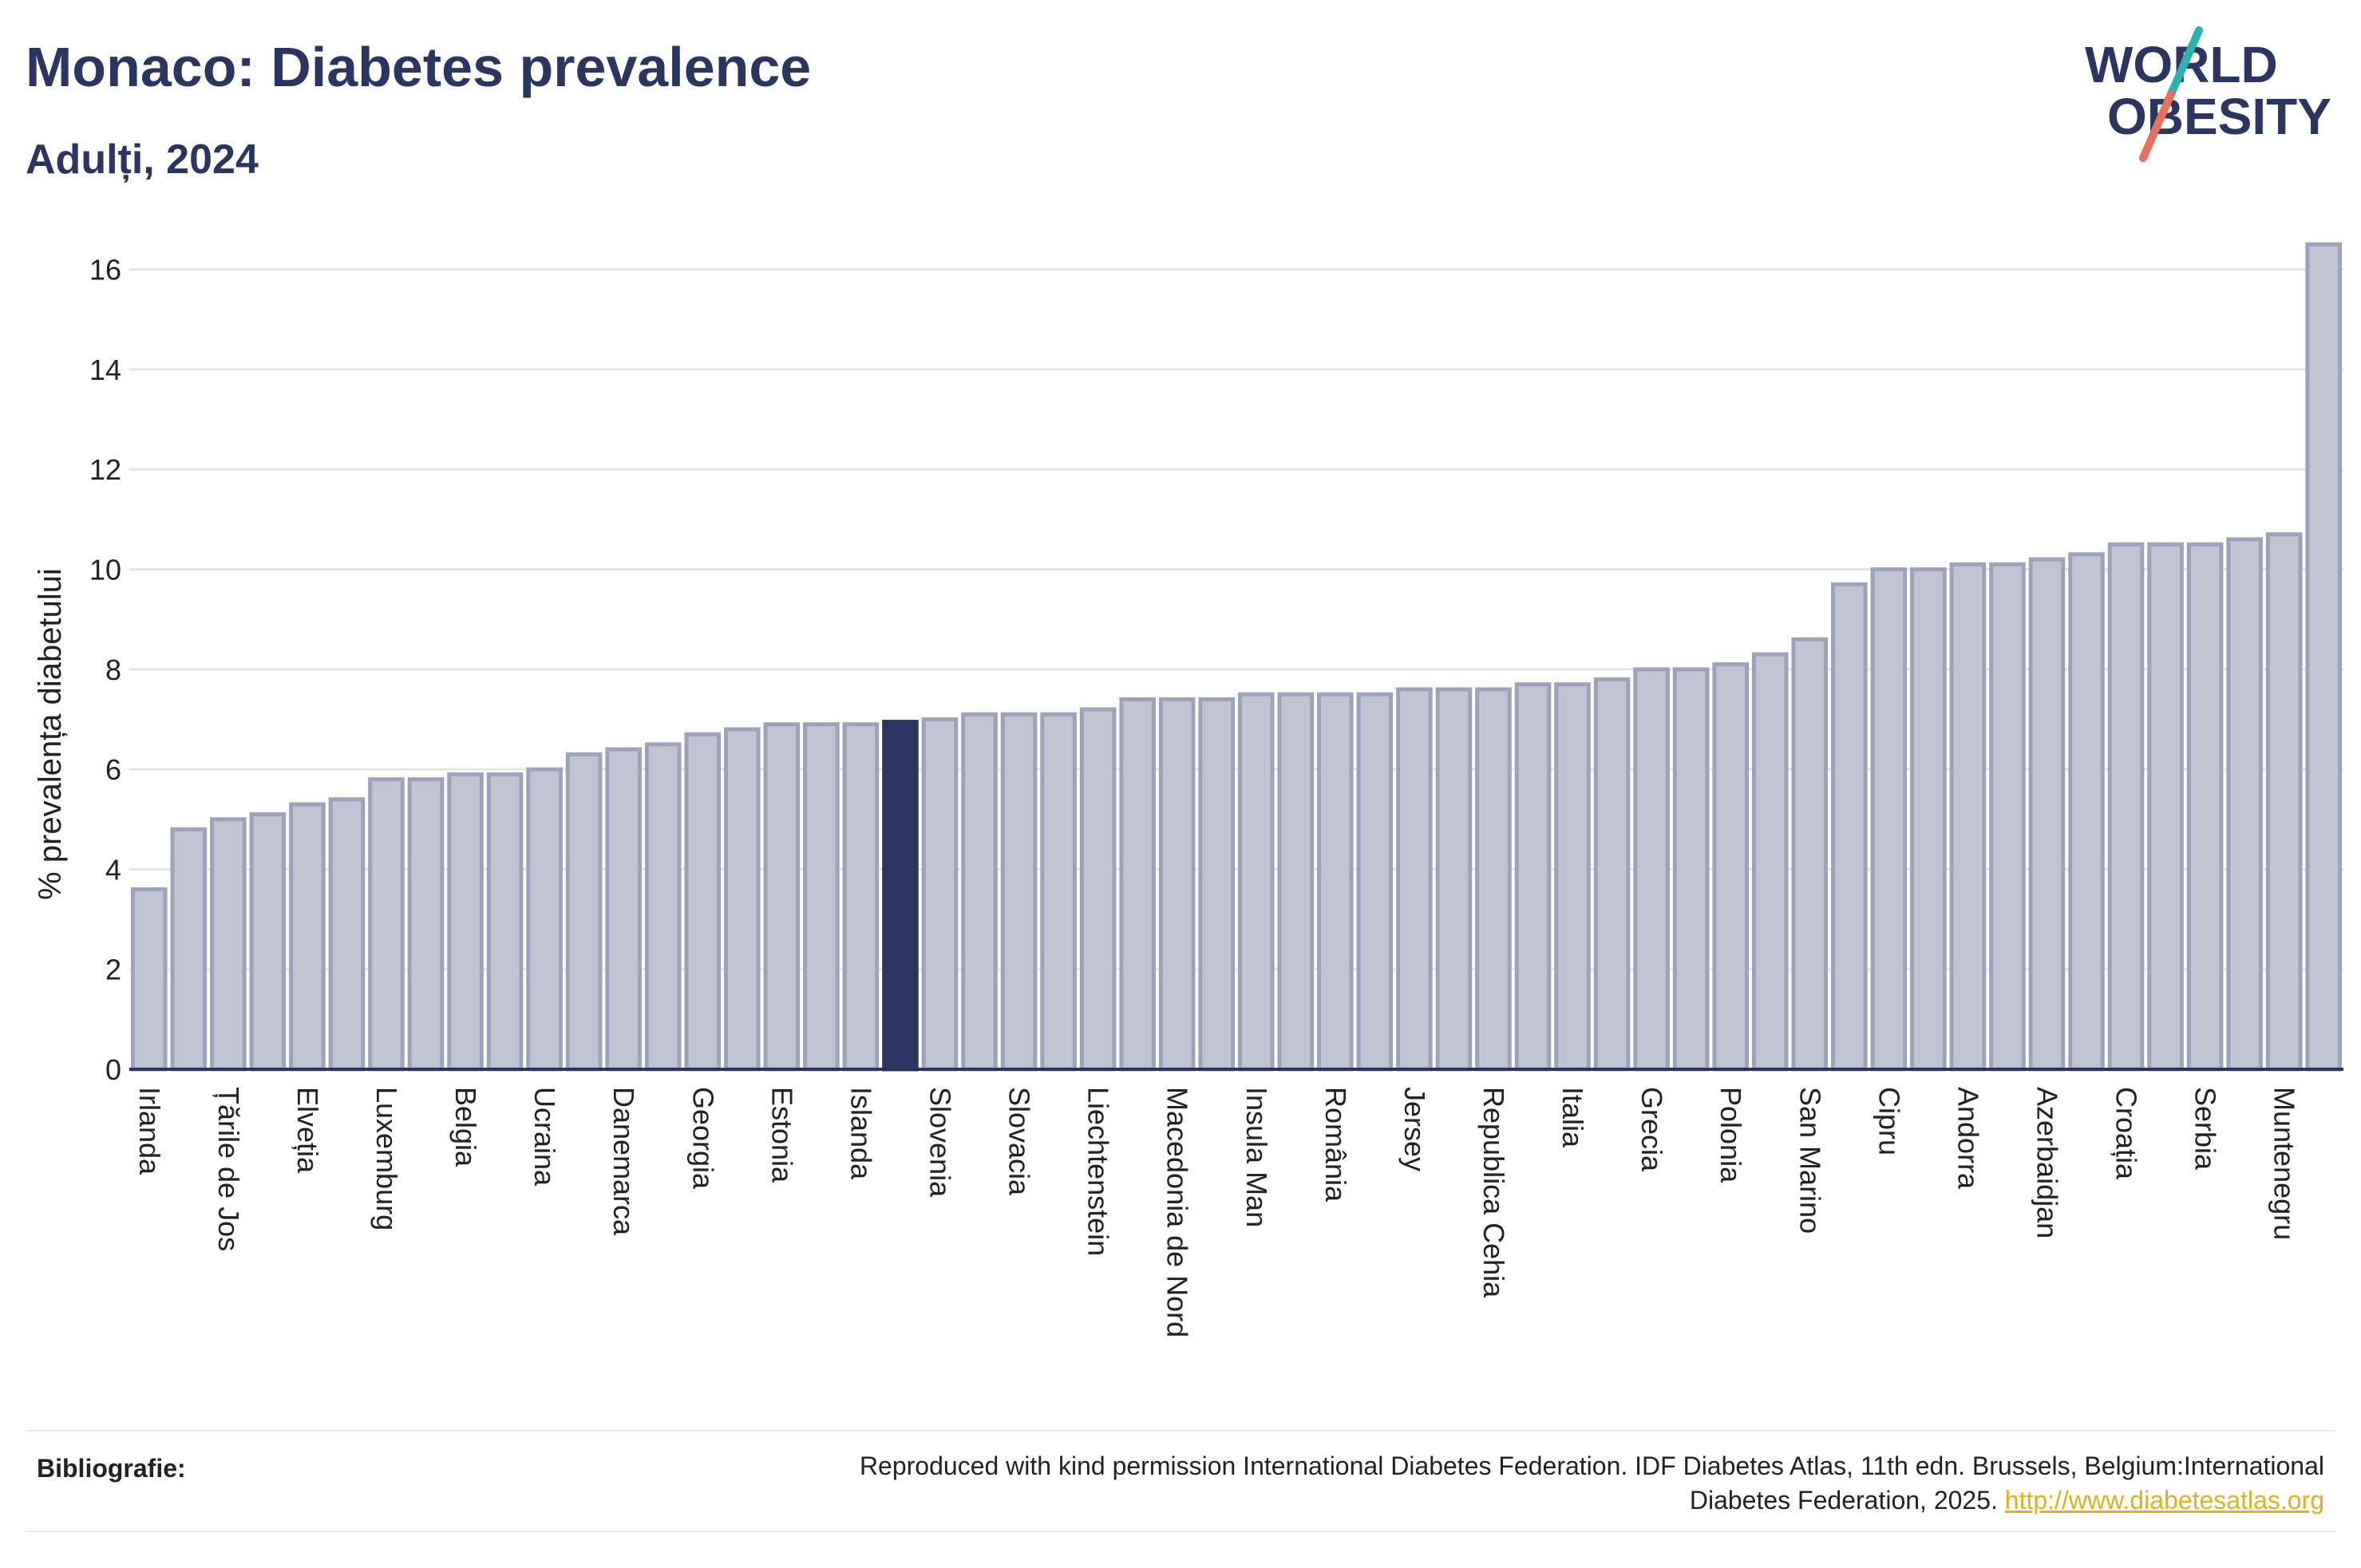 The image size is (2361, 1568). Describe the element at coordinates (860, 1133) in the screenshot. I see `x-tick-label: Islanda` at that location.